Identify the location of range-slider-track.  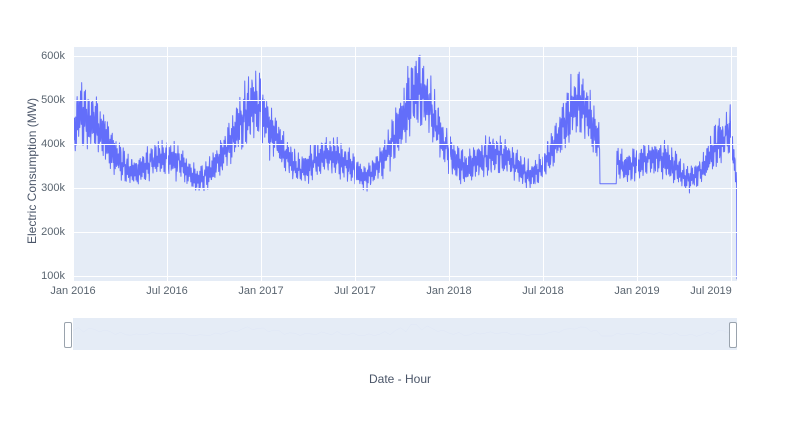
(405, 334).